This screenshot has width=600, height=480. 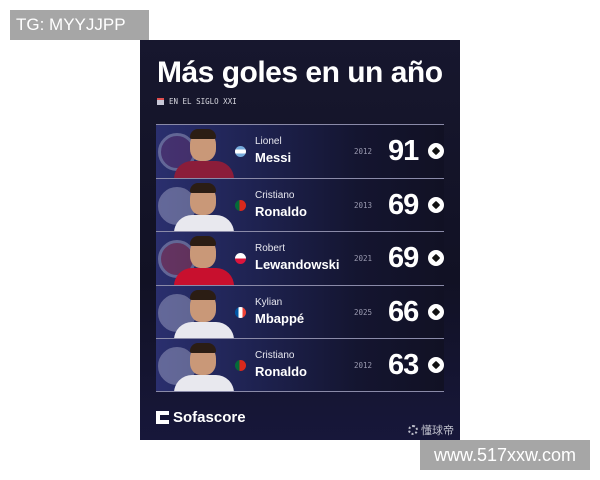 What do you see at coordinates (280, 318) in the screenshot?
I see `last-name: Mbappé` at bounding box center [280, 318].